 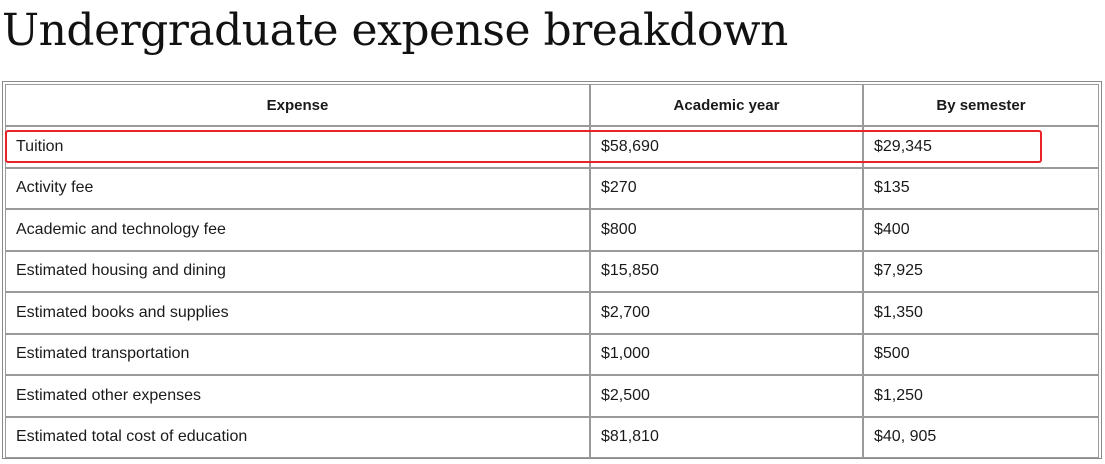 What do you see at coordinates (726, 230) in the screenshot?
I see `academic-year-cell: $800` at bounding box center [726, 230].